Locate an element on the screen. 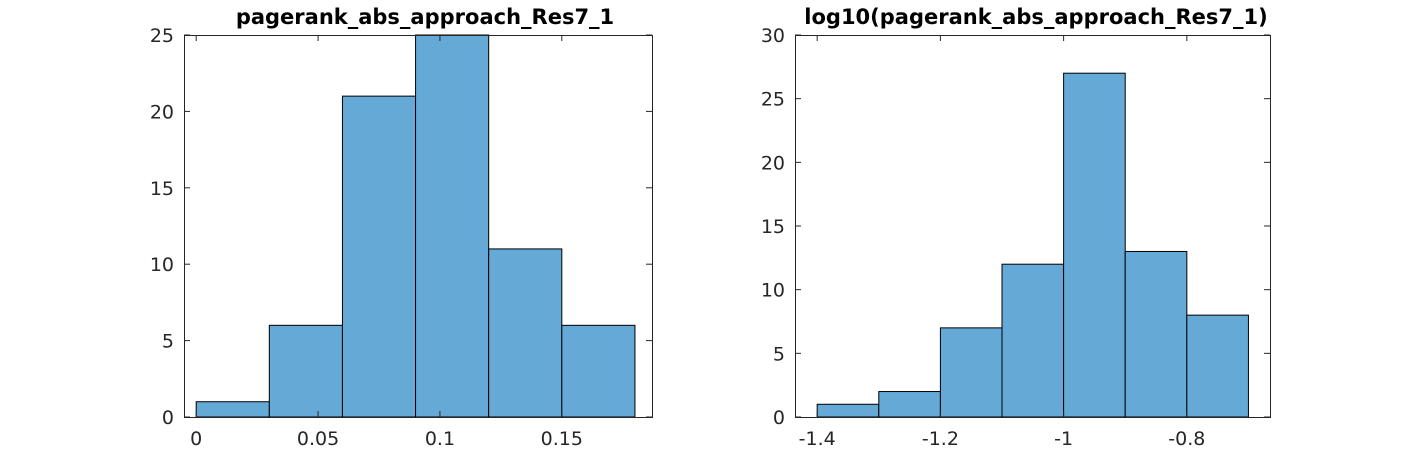 The width and height of the screenshot is (1406, 469). x-tick-label: -1.4 is located at coordinates (817, 439).